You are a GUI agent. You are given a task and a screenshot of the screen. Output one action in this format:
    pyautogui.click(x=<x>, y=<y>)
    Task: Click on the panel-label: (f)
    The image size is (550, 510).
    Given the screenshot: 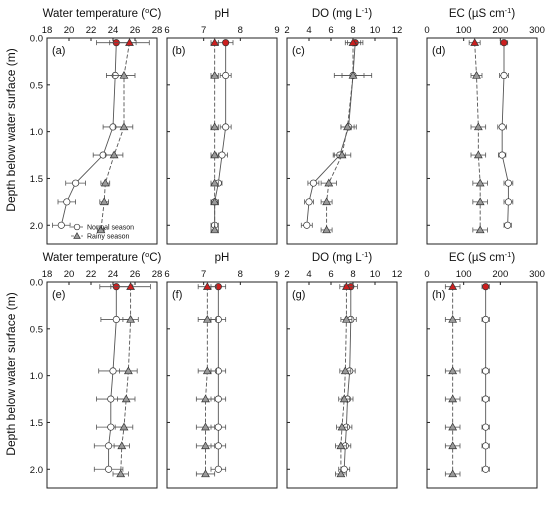 What is the action you would take?
    pyautogui.click(x=177, y=295)
    